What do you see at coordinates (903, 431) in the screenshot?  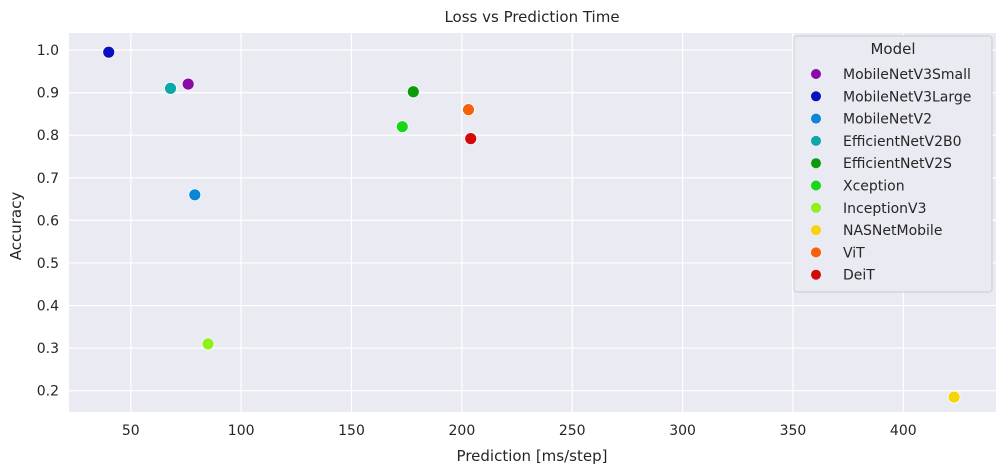 I see `x-tick-label: 400` at bounding box center [903, 431].